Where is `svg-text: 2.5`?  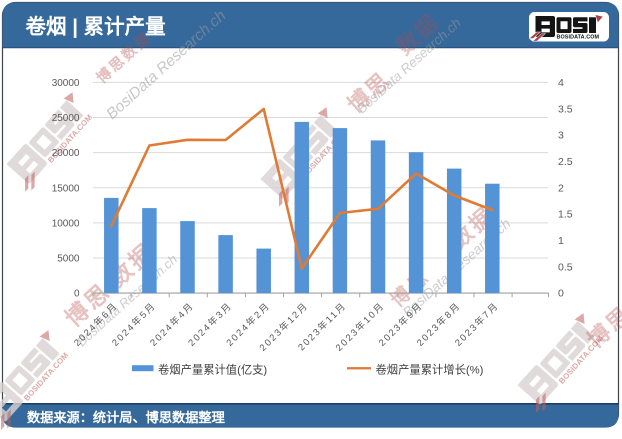 svg-text: 2.5 is located at coordinates (565, 162).